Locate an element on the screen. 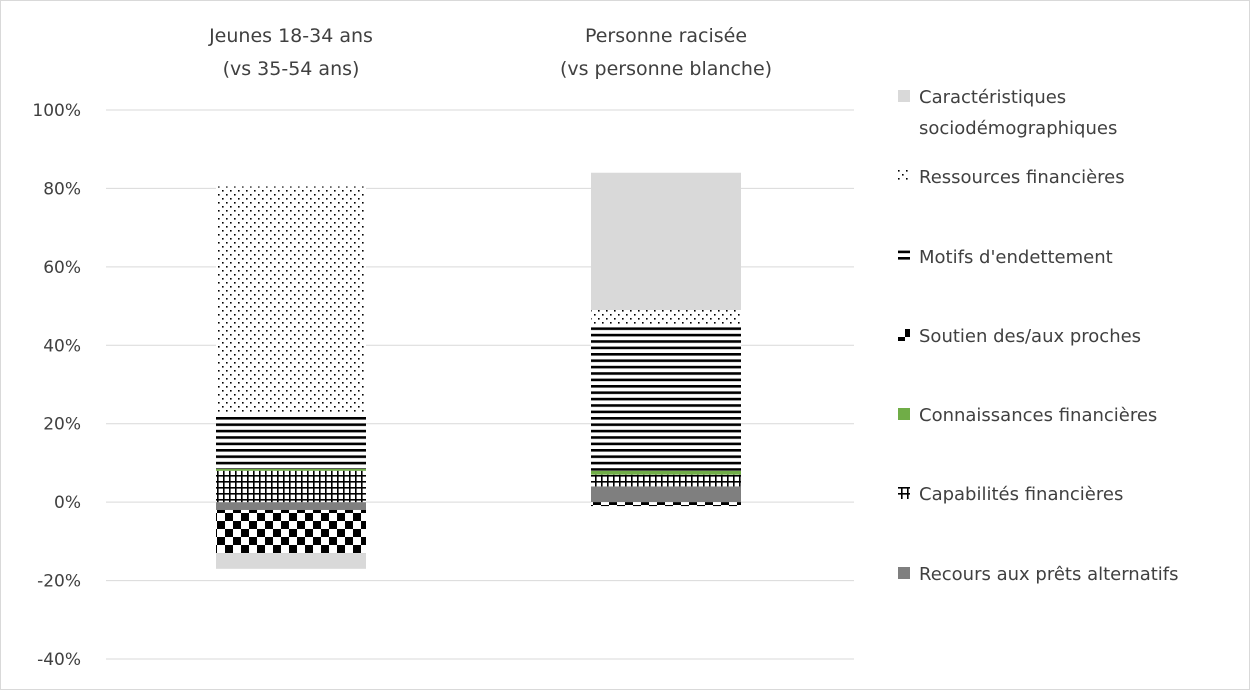 The height and width of the screenshot is (693, 1250). y-tick-label: -20% is located at coordinates (59, 582).